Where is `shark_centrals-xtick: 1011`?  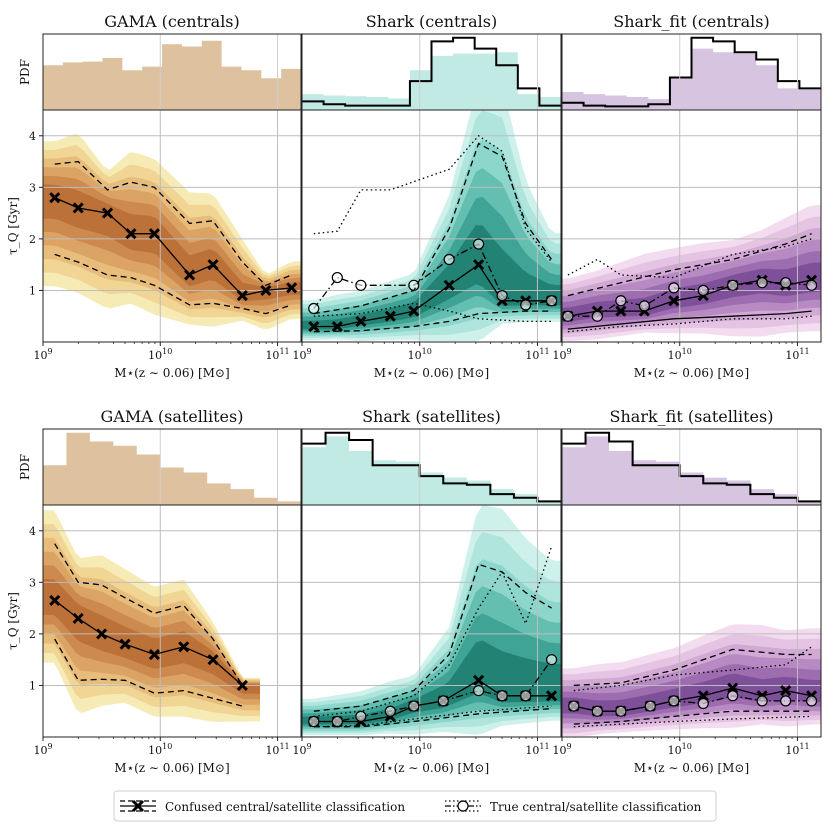
shark_centrals-xtick: 1011 is located at coordinates (537, 354).